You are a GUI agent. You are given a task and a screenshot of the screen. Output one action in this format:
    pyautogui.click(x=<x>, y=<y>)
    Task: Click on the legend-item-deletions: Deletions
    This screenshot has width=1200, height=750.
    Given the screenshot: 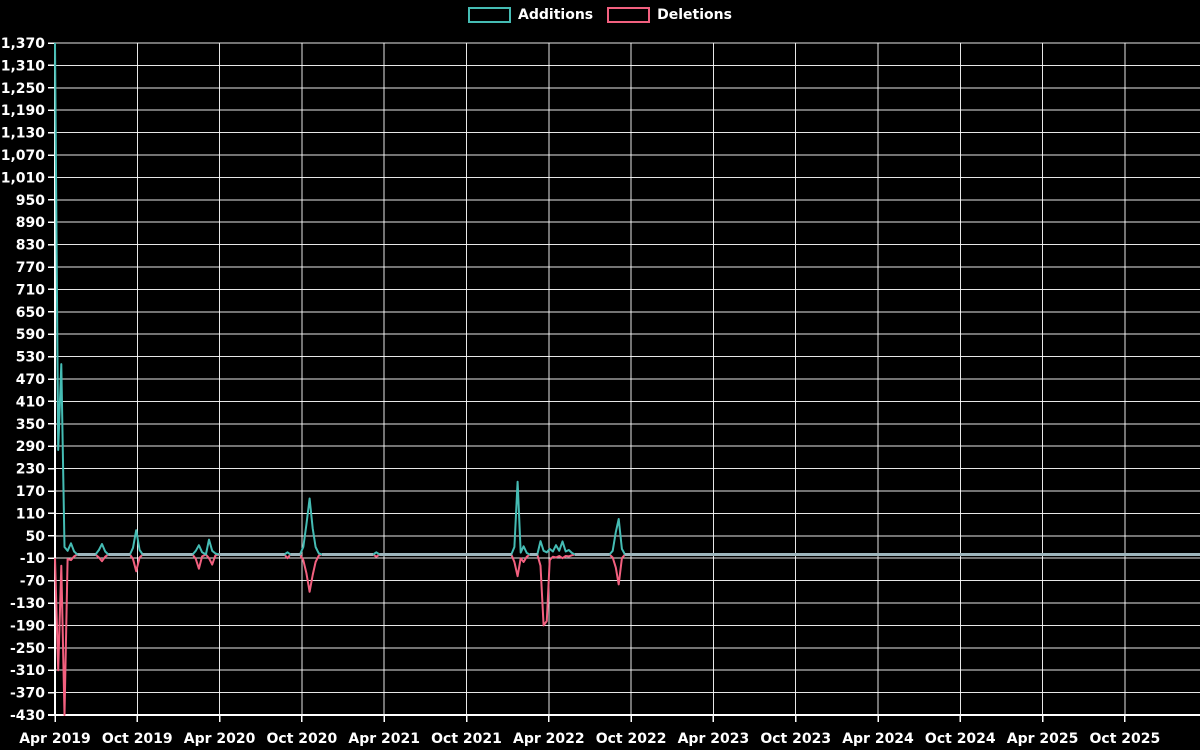 What is the action you would take?
    pyautogui.click(x=669, y=15)
    